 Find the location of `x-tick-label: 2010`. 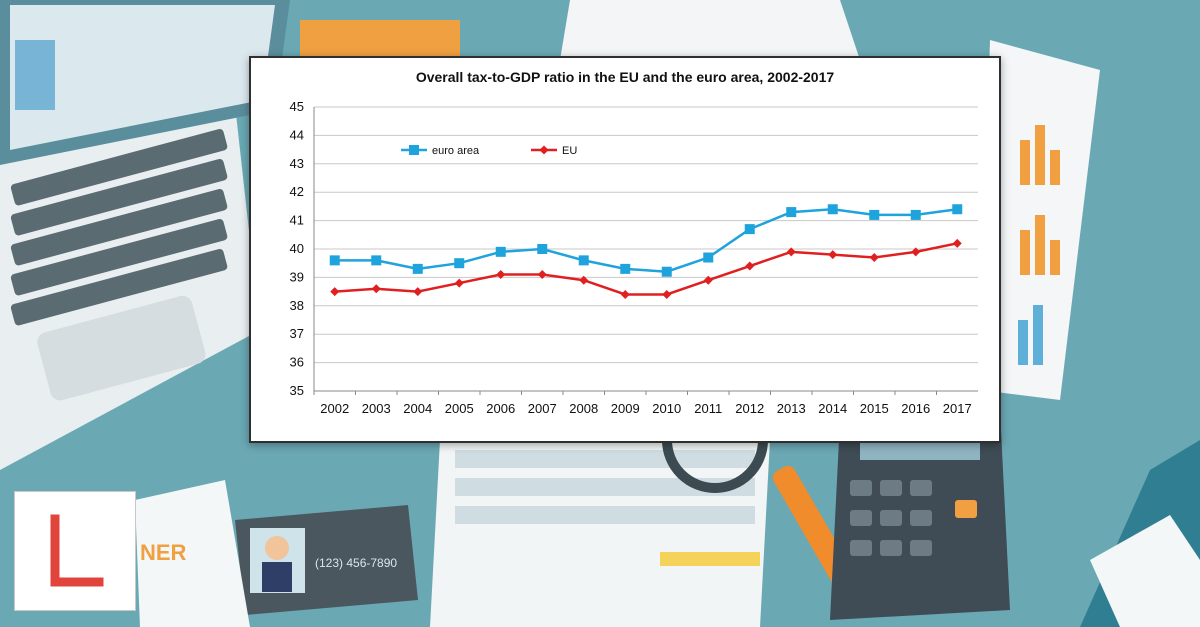

x-tick-label: 2010 is located at coordinates (666, 408).